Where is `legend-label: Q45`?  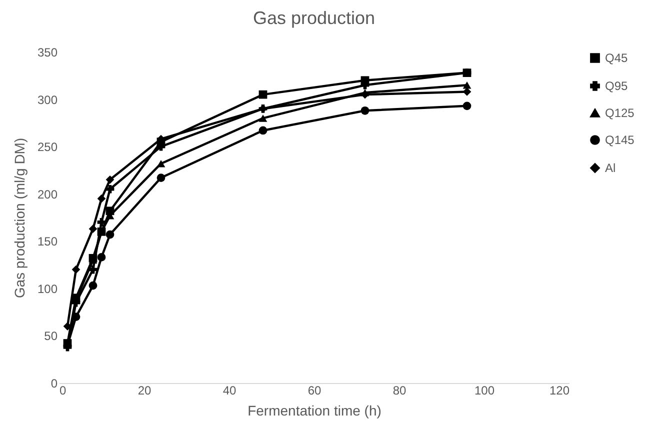 legend-label: Q45 is located at coordinates (616, 58).